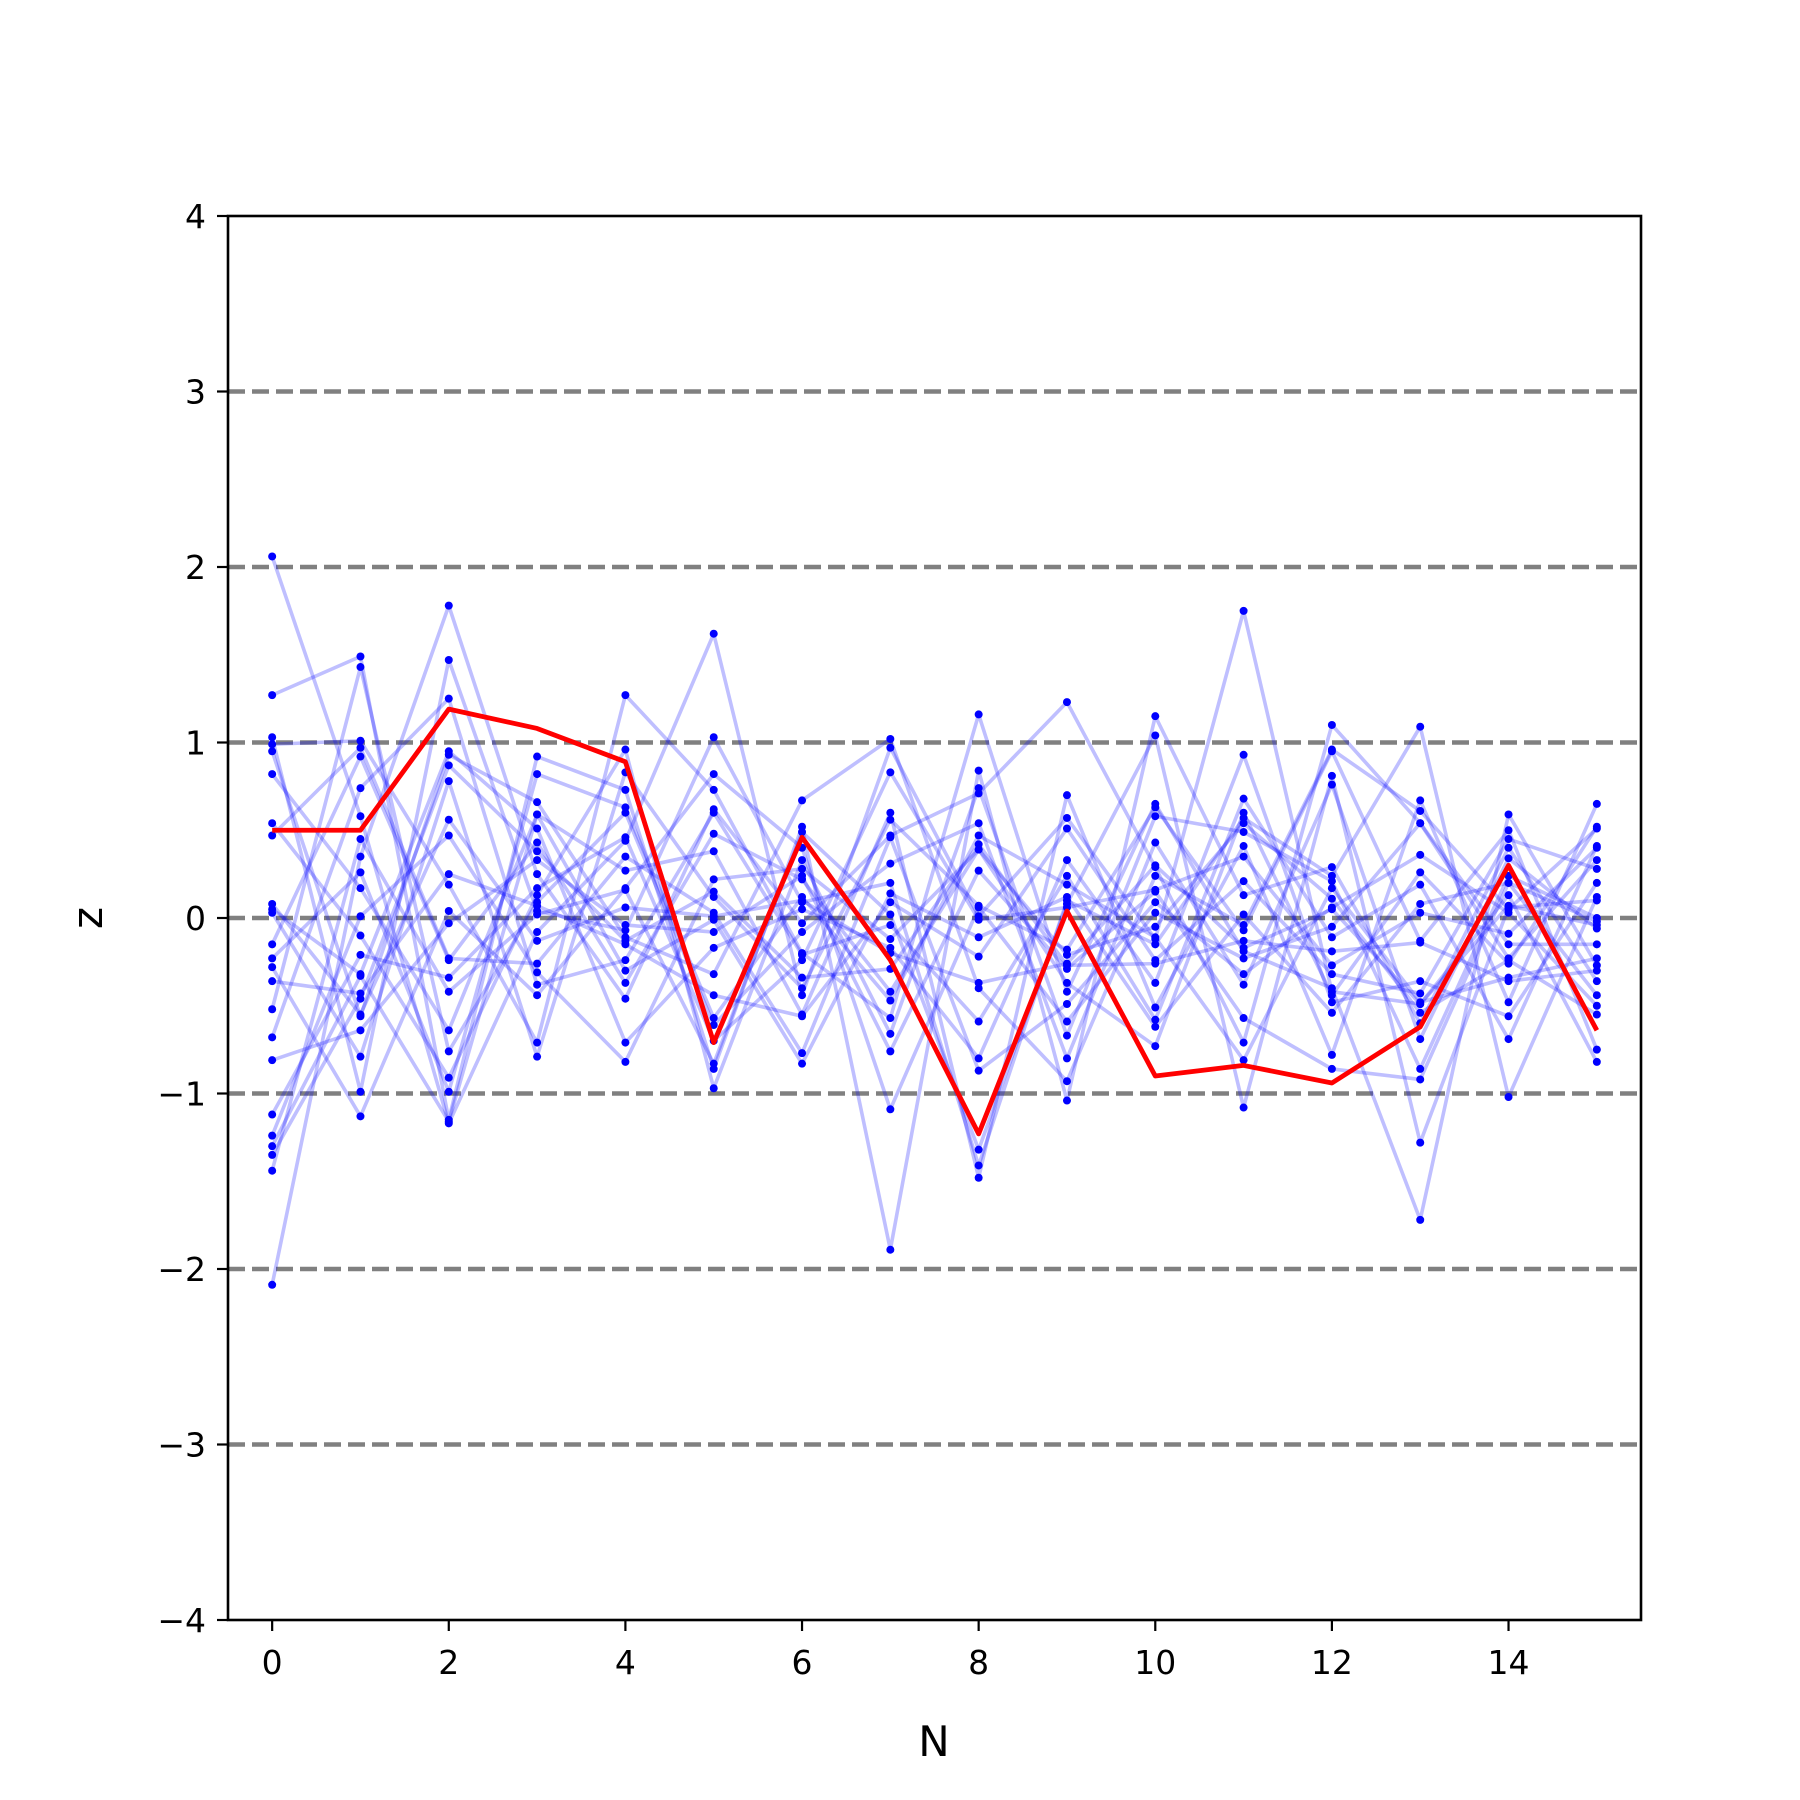 The image size is (1800, 1800). What do you see at coordinates (195, 918) in the screenshot?
I see `y-tick-label: 0` at bounding box center [195, 918].